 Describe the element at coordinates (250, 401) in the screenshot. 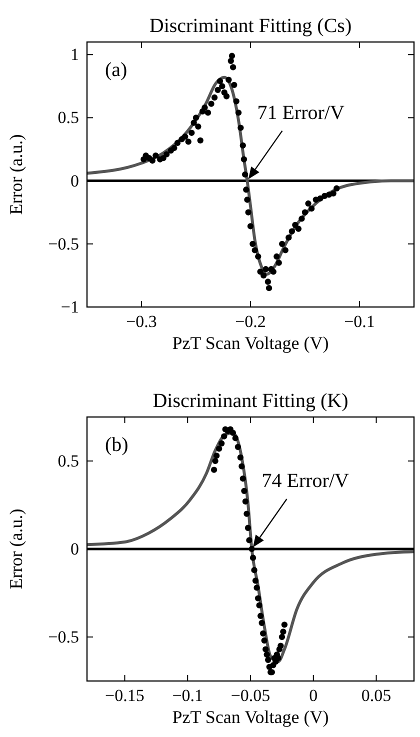

I see `chart-title: Discriminant Fitting (K)` at that location.